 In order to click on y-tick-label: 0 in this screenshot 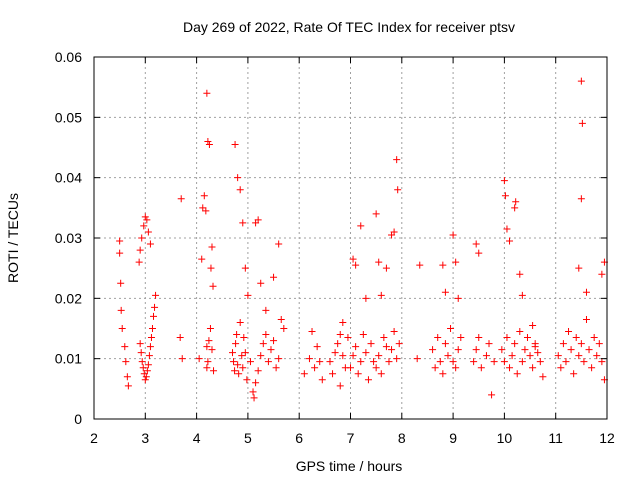, I will do `click(78, 419)`.